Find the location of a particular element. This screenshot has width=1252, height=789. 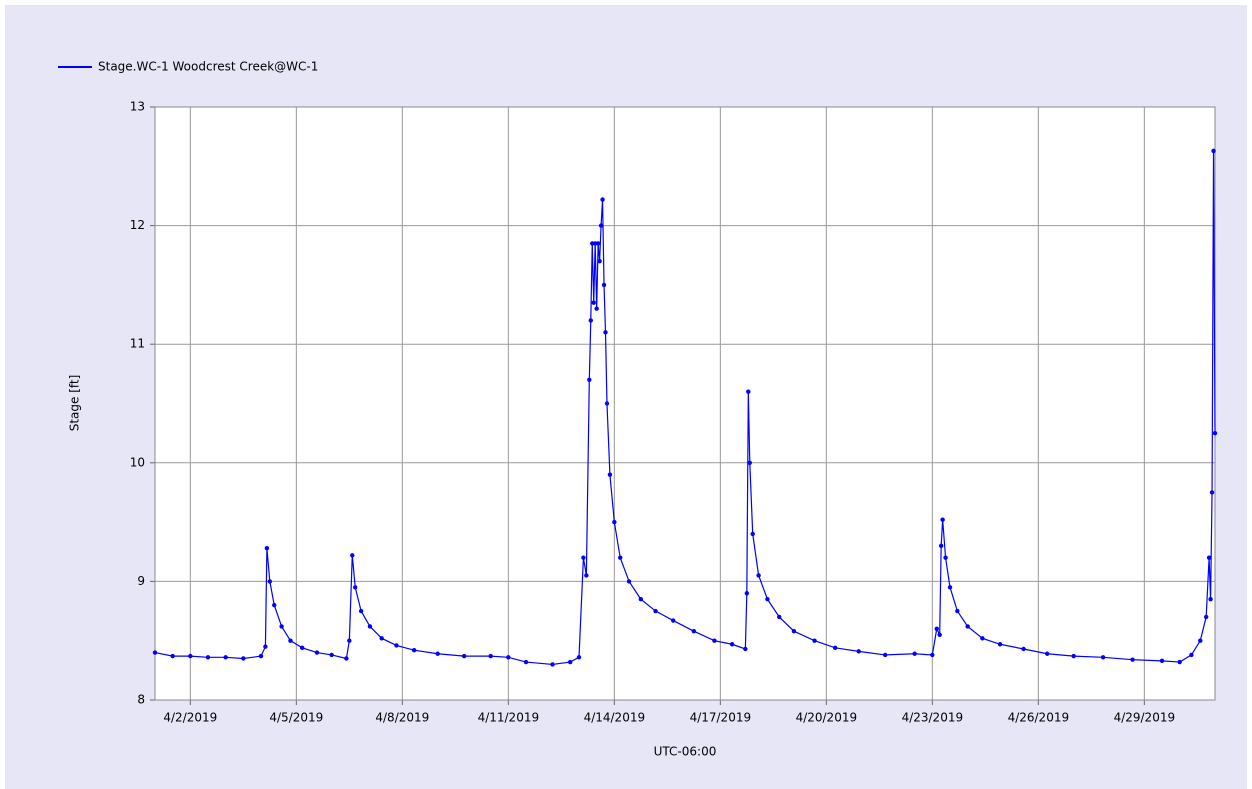

x-tick-label: 4/11/2019 is located at coordinates (509, 718).